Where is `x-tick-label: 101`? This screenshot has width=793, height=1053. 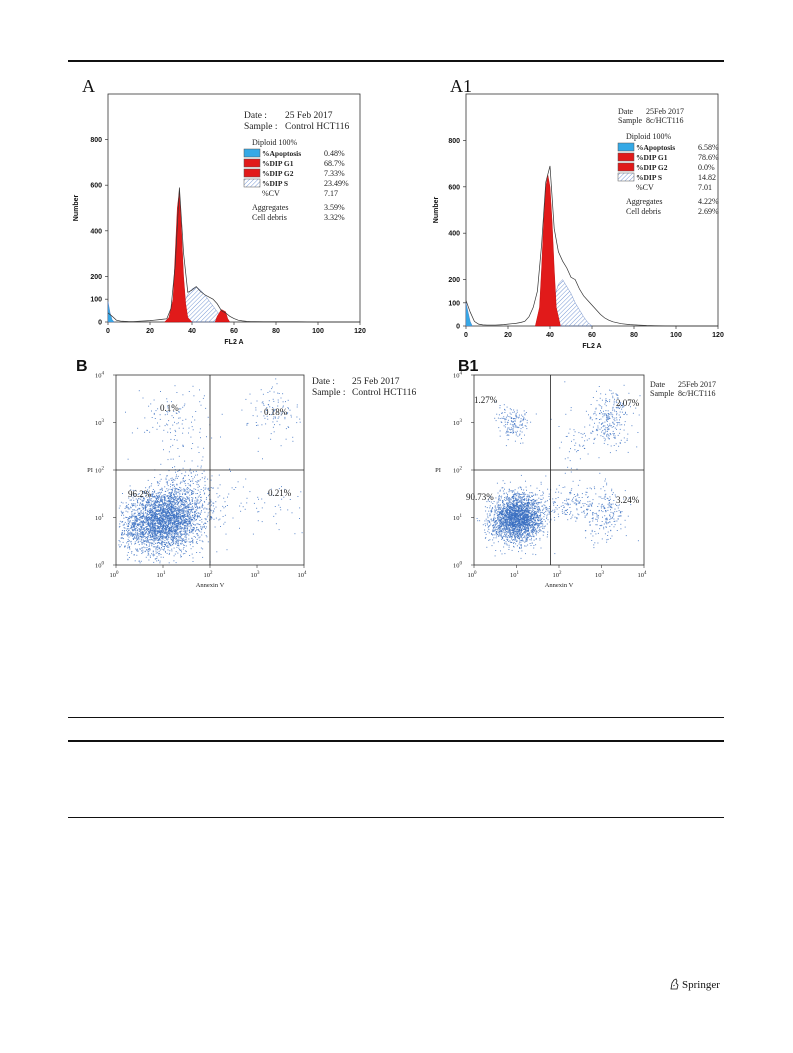
x-tick-label: 101 is located at coordinates (162, 575).